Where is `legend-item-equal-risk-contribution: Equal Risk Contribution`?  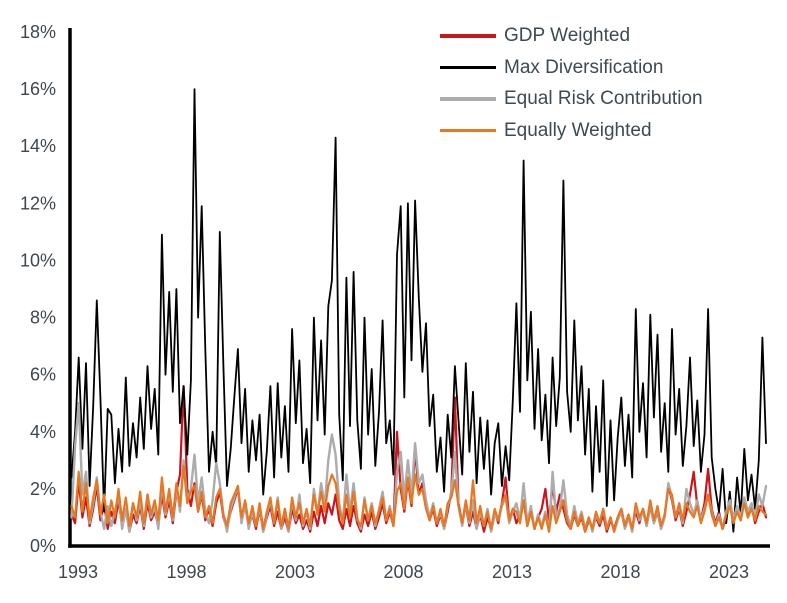
legend-item-equal-risk-contribution: Equal Risk Contribution is located at coordinates (571, 99).